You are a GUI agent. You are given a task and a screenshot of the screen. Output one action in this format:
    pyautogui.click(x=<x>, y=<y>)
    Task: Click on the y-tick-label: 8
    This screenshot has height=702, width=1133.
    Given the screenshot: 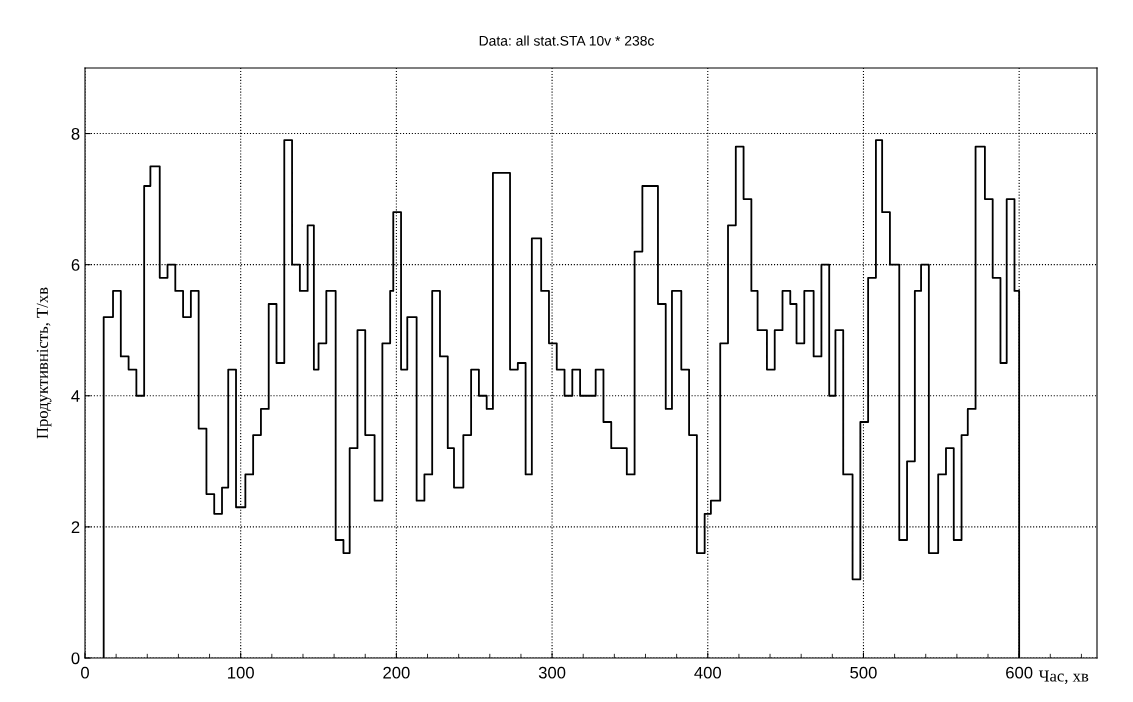 What is the action you would take?
    pyautogui.click(x=75, y=133)
    